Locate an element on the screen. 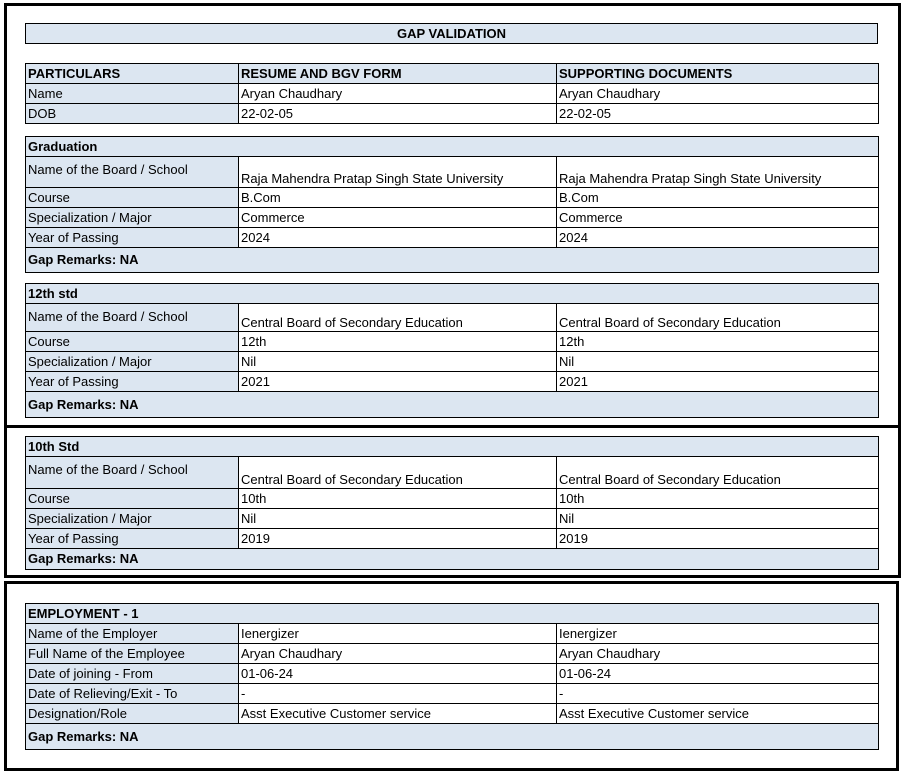 This screenshot has height=772, width=906. table-row: Course 12th 12th is located at coordinates (452, 341).